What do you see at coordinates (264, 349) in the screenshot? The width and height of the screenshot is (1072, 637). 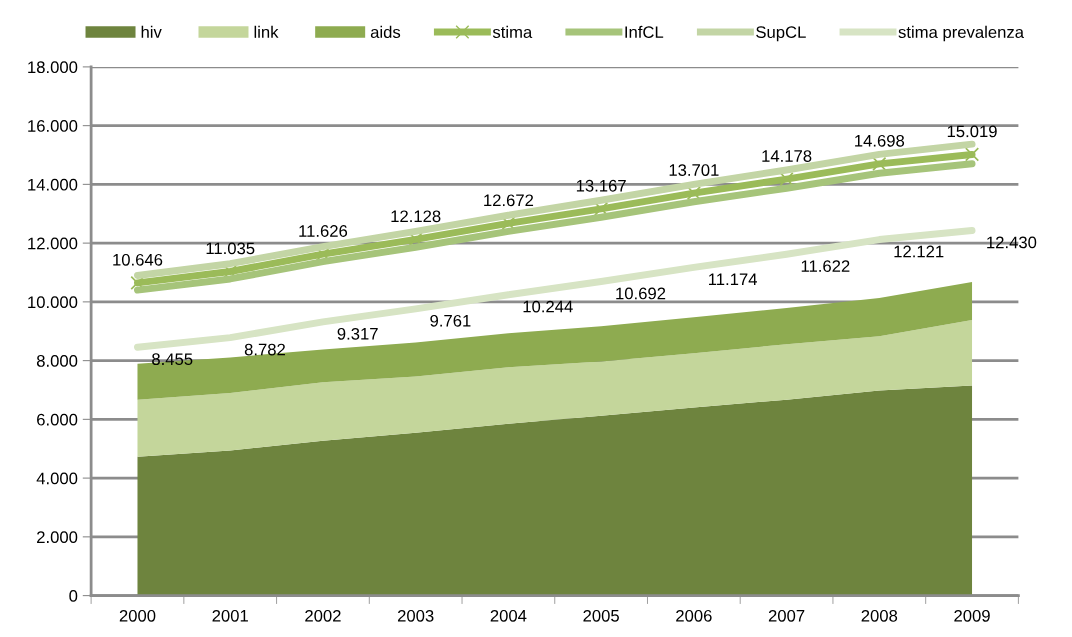 I see `data-label: 8.782` at bounding box center [264, 349].